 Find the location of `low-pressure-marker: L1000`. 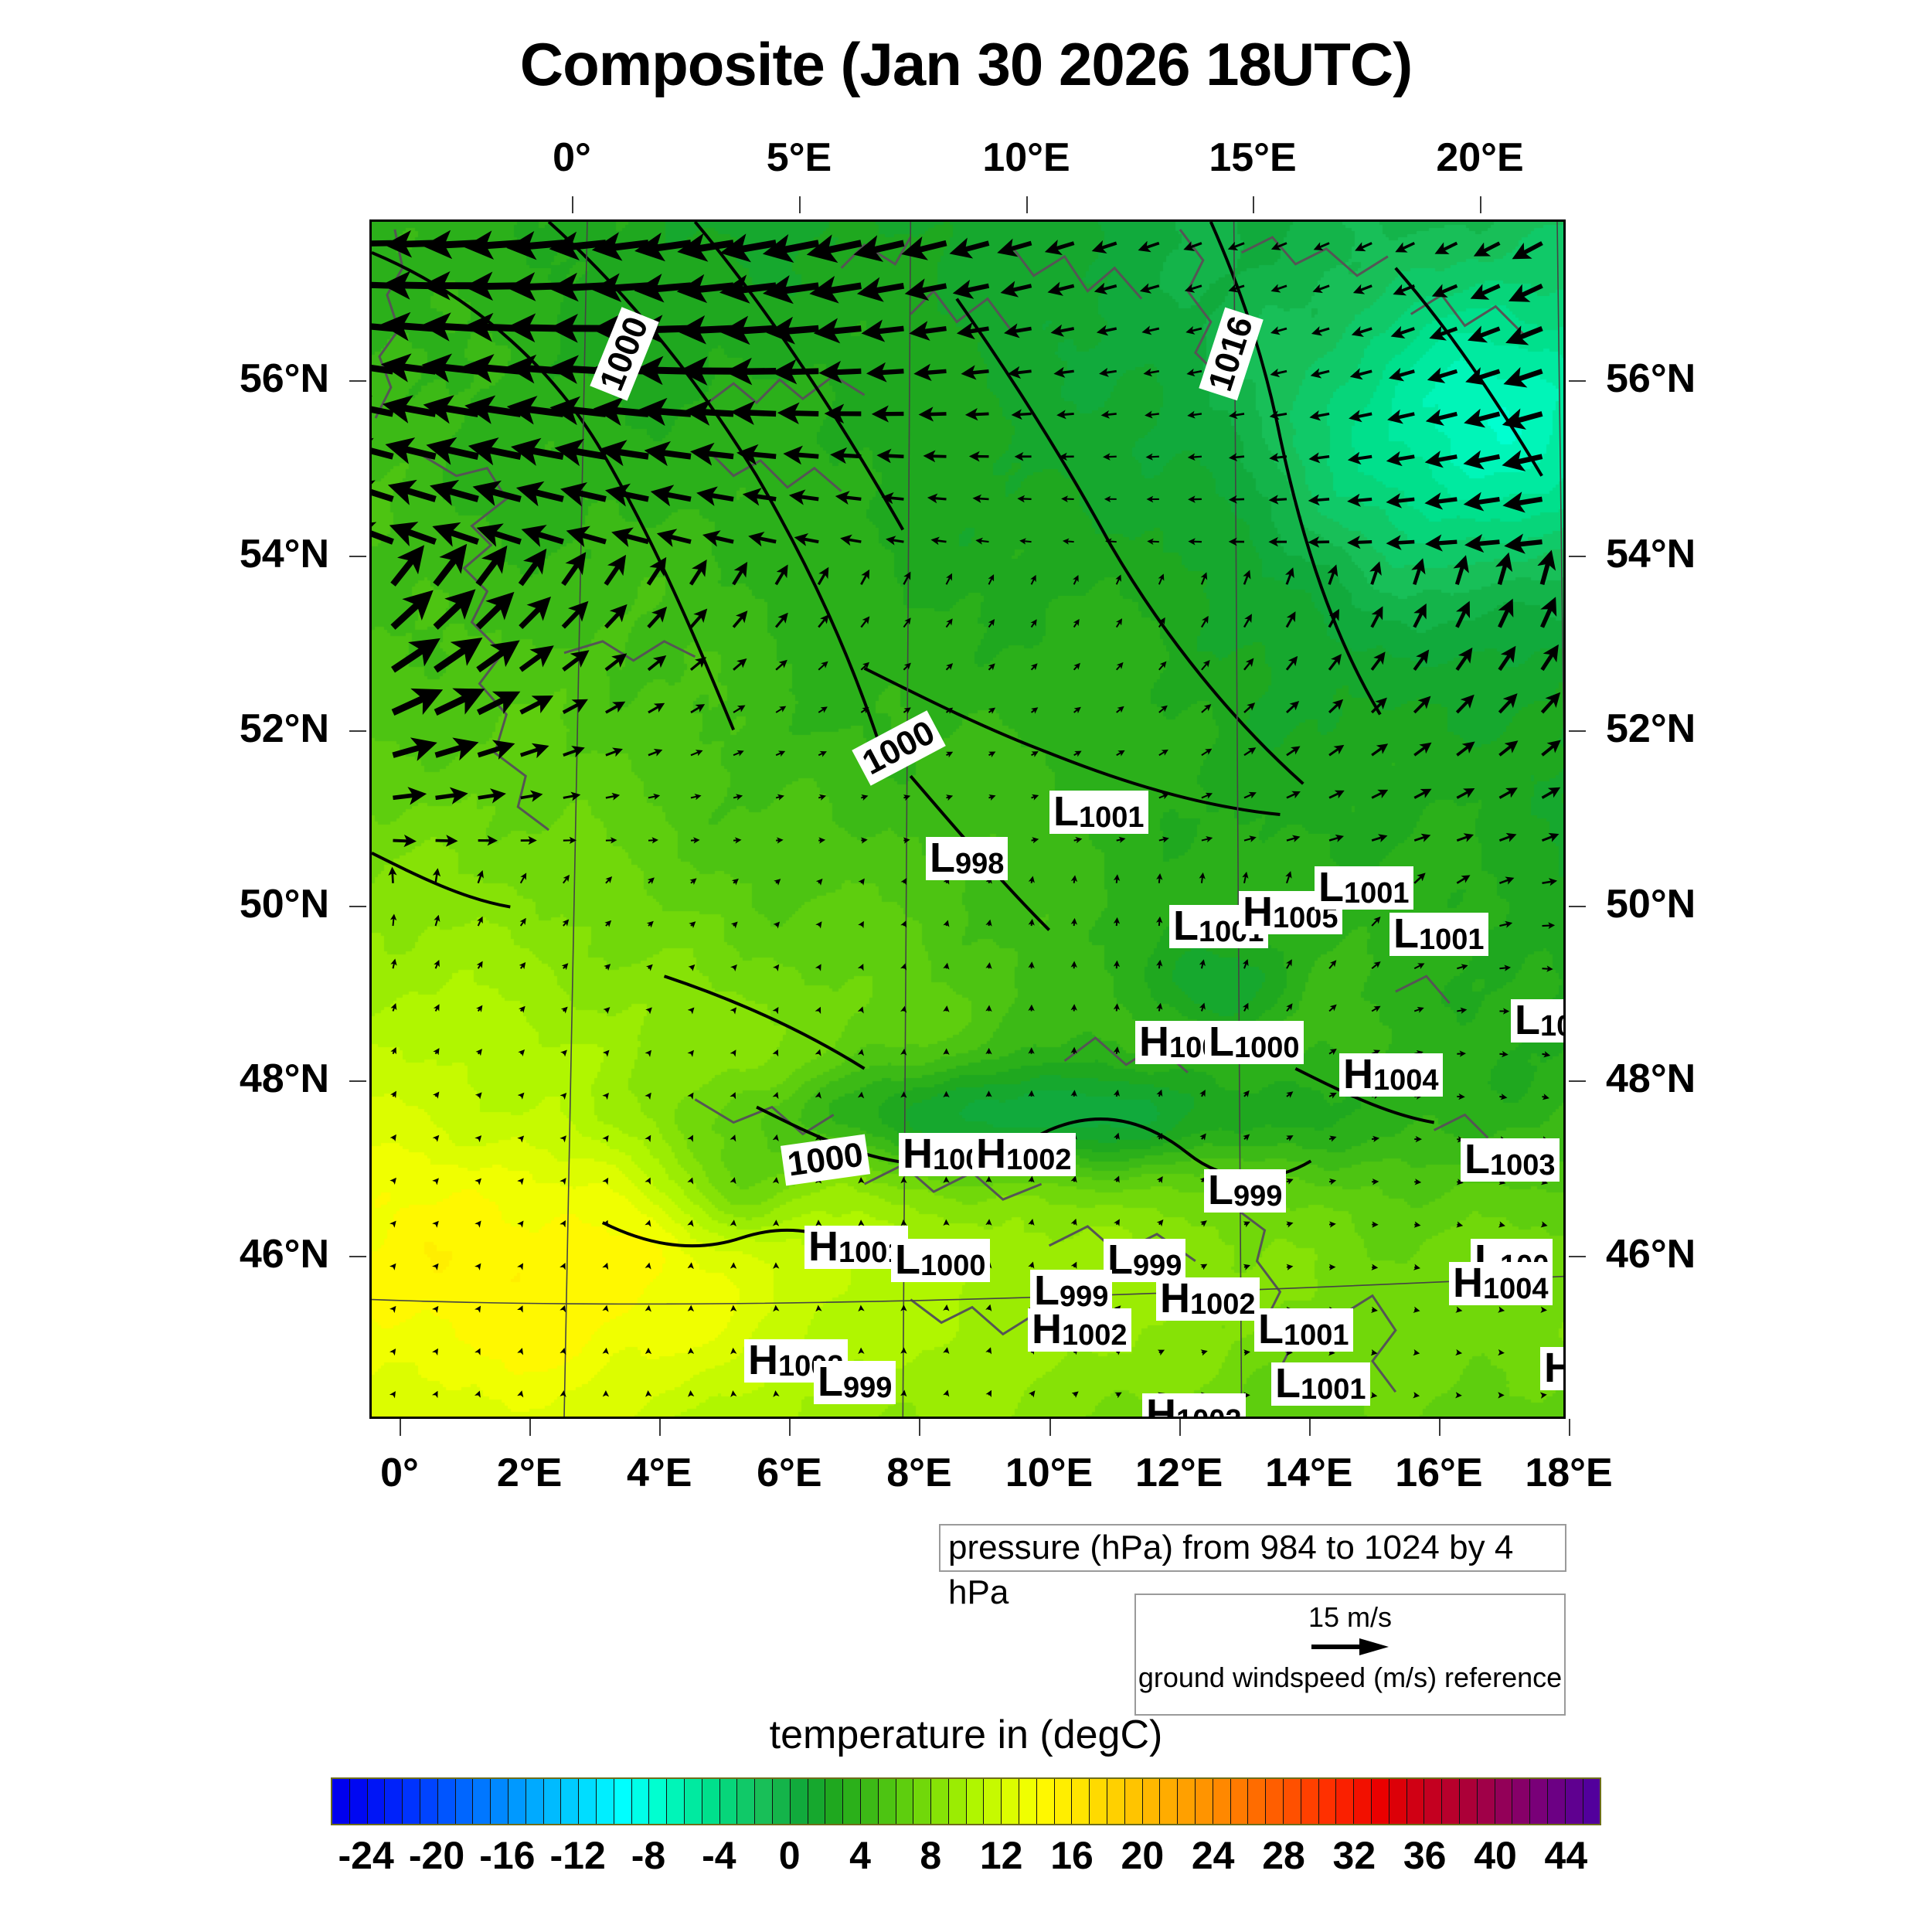

low-pressure-marker: L1000 is located at coordinates (1255, 1043).